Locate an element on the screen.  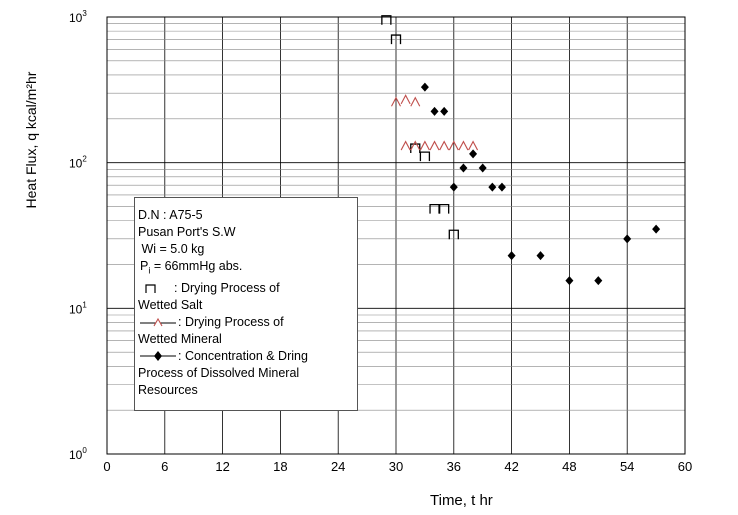
legend-label-mineral-2: Wetted Mineral is located at coordinates (180, 338).